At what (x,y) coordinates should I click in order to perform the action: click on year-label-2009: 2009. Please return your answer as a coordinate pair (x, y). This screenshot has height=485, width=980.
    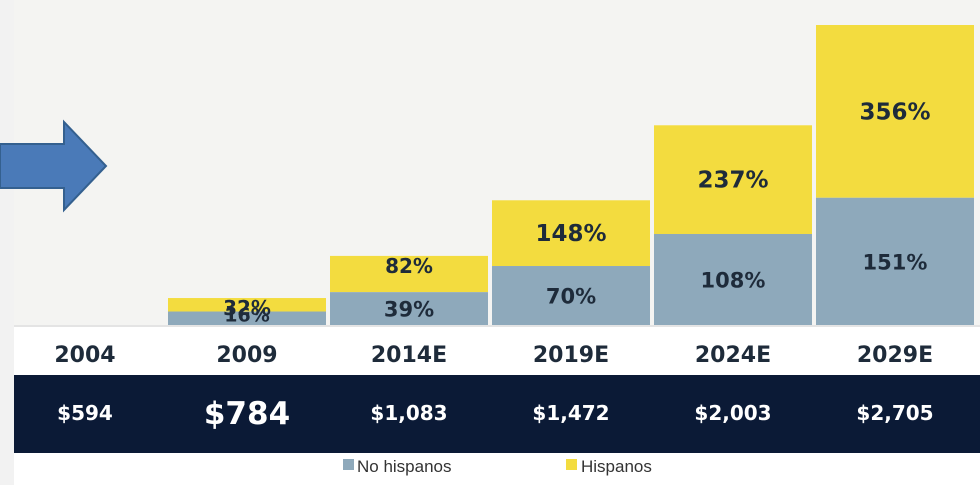
    Looking at the image, I should click on (246, 355).